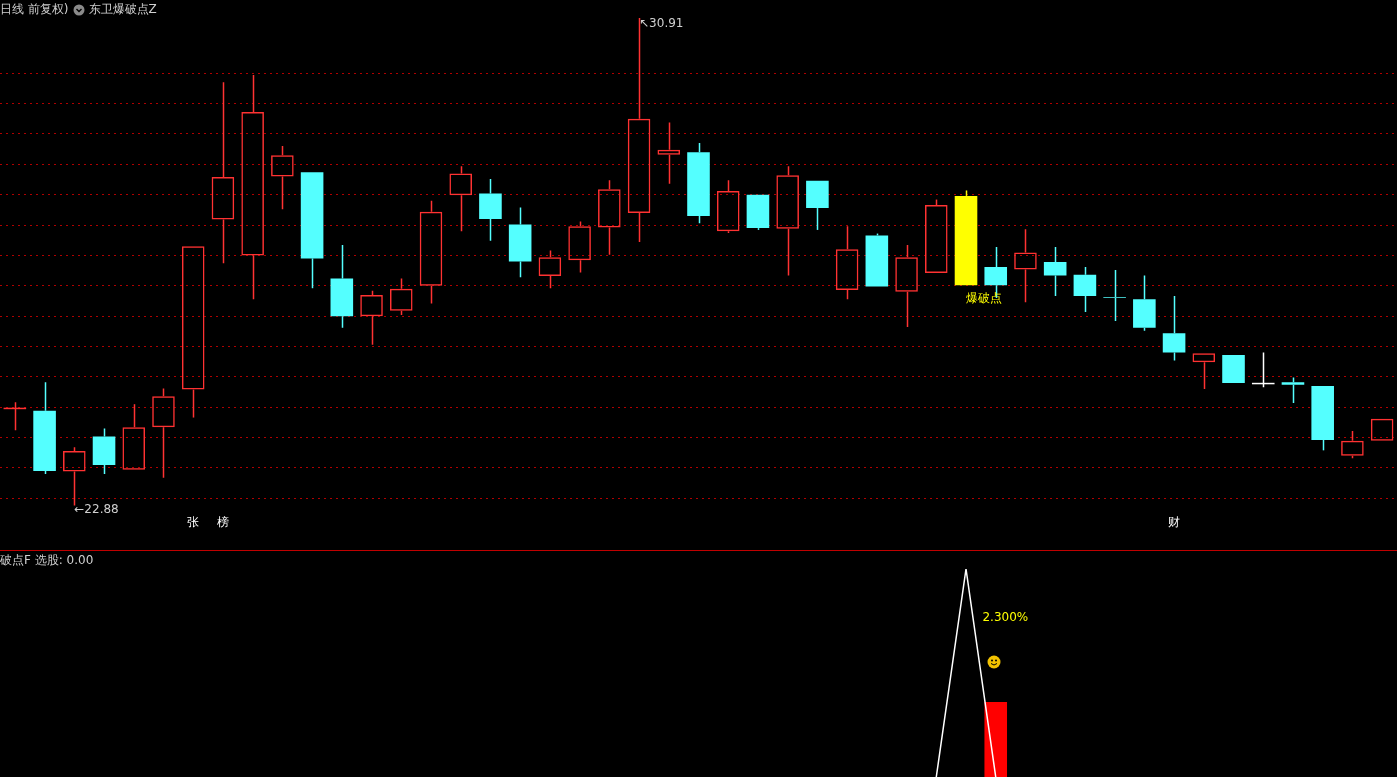 The height and width of the screenshot is (777, 1397). I want to click on chart-subtitle: 东卫爆破点Z, so click(122, 9).